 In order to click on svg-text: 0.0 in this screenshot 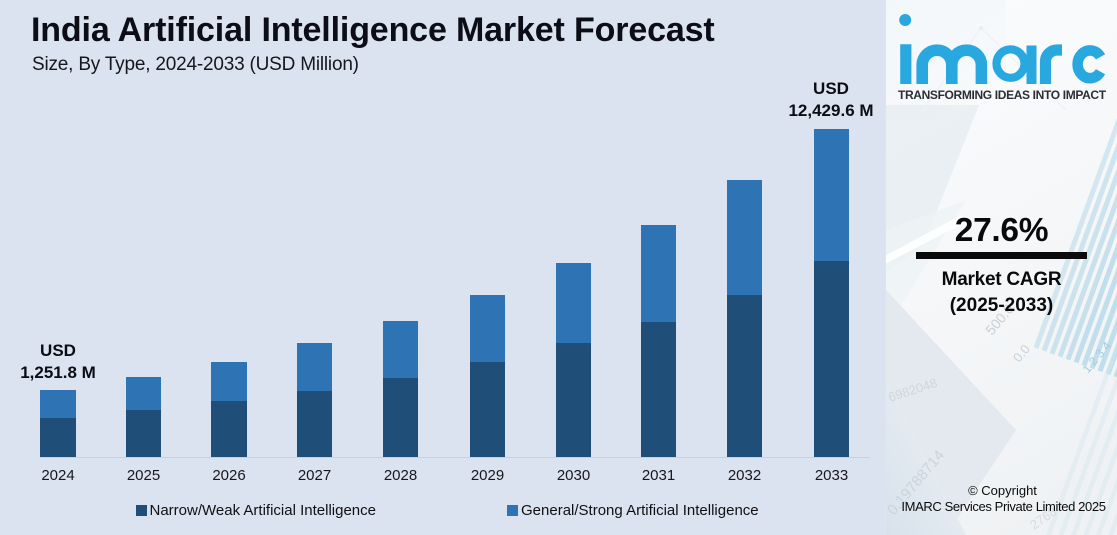, I will do `click(1021, 352)`.